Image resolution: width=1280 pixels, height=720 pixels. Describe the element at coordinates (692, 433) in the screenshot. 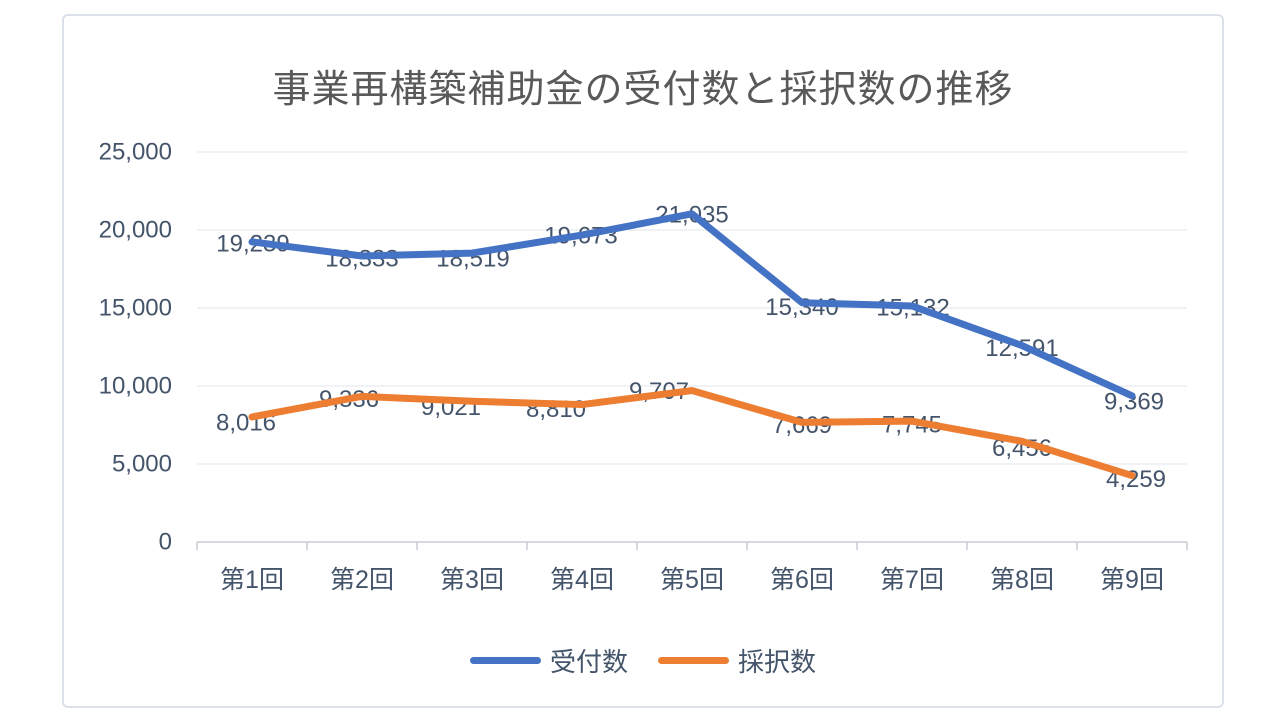

I see `series-line-adoptions` at that location.